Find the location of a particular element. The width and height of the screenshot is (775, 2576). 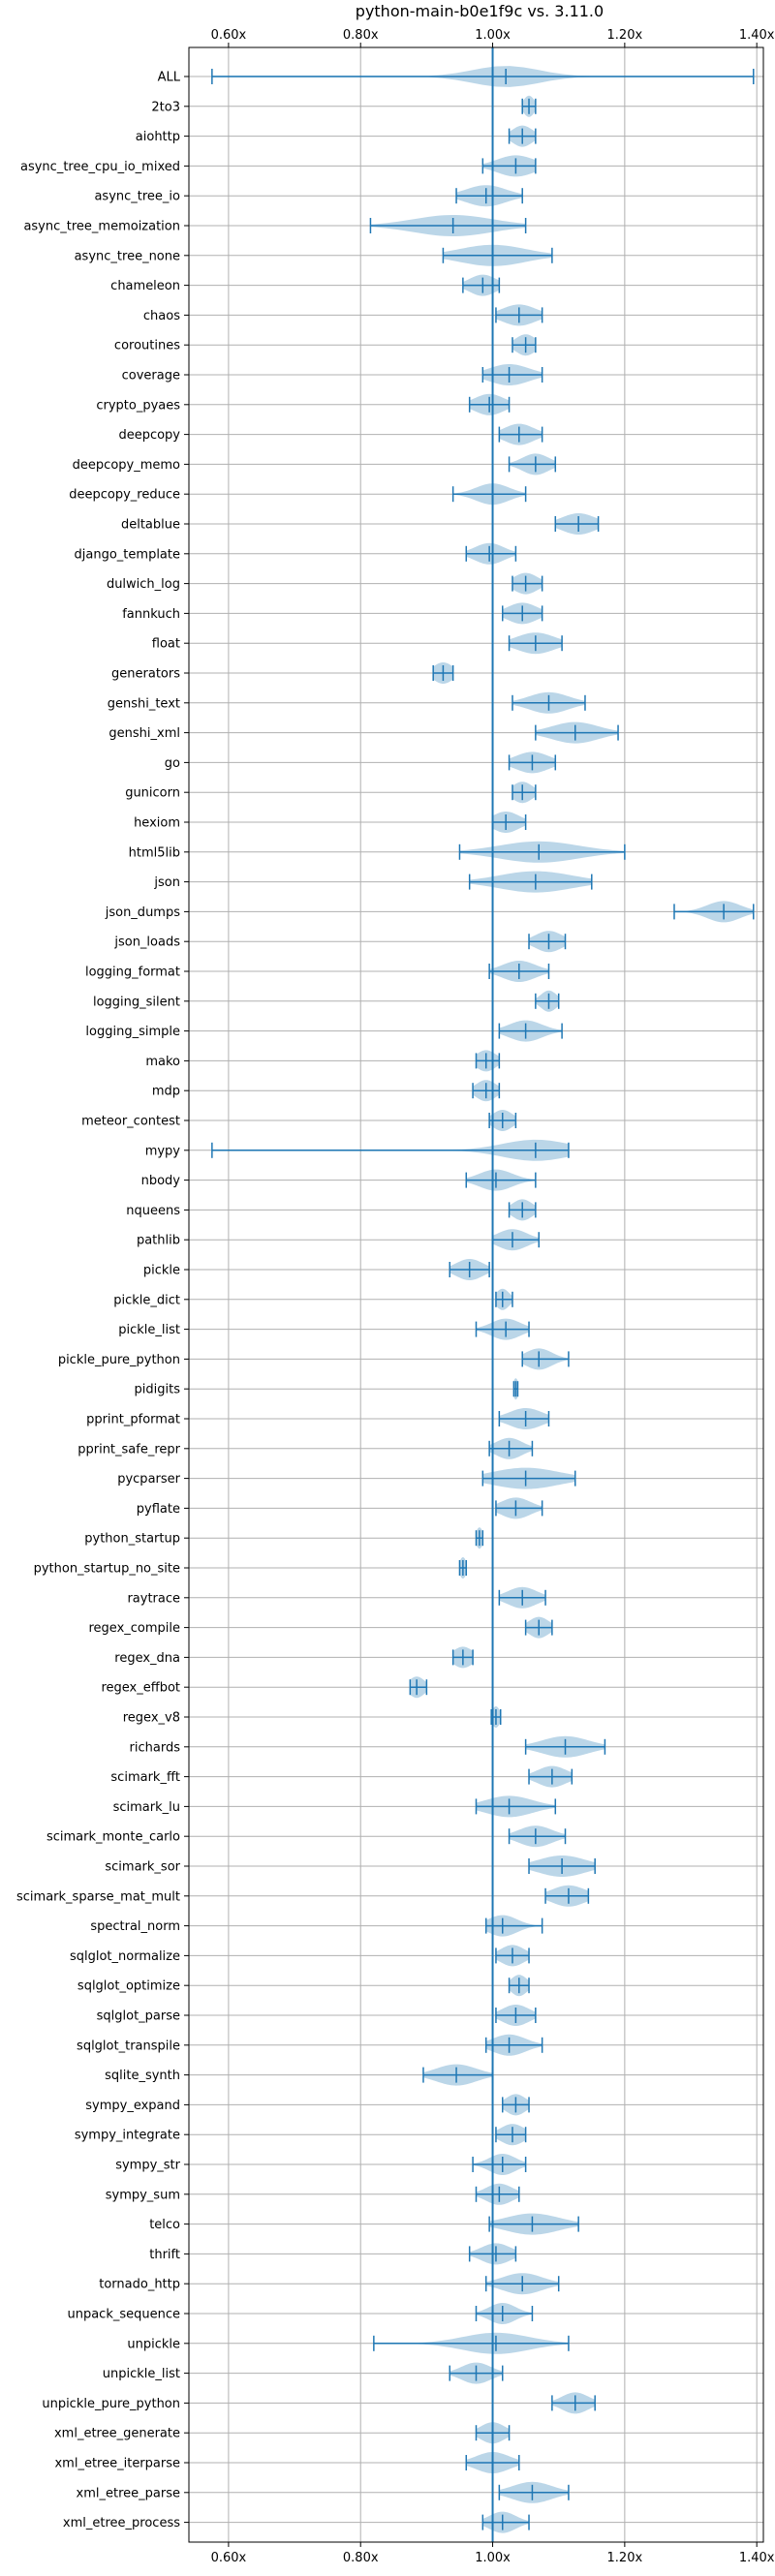

x-tick-label-top: 1.00x is located at coordinates (493, 35).